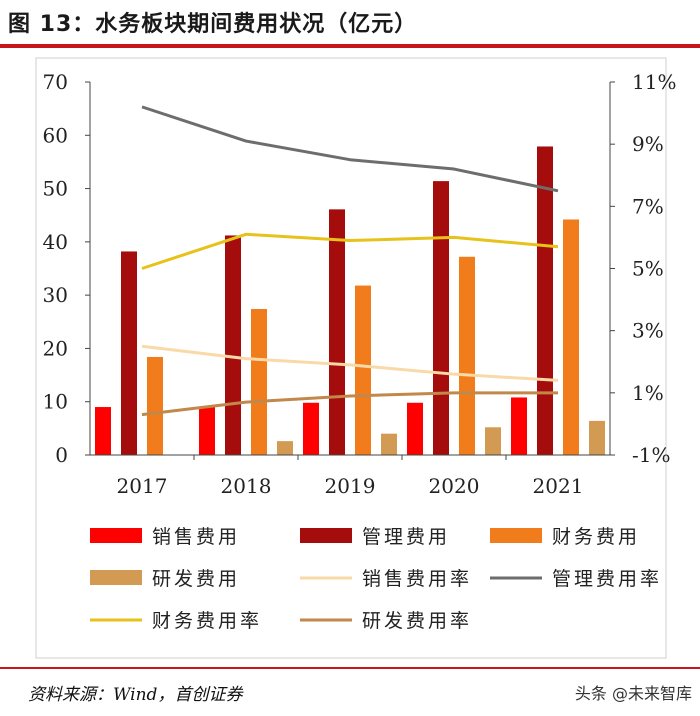 This screenshot has width=700, height=716. Describe the element at coordinates (648, 331) in the screenshot. I see `right-axis-tick-label: 3%` at that location.